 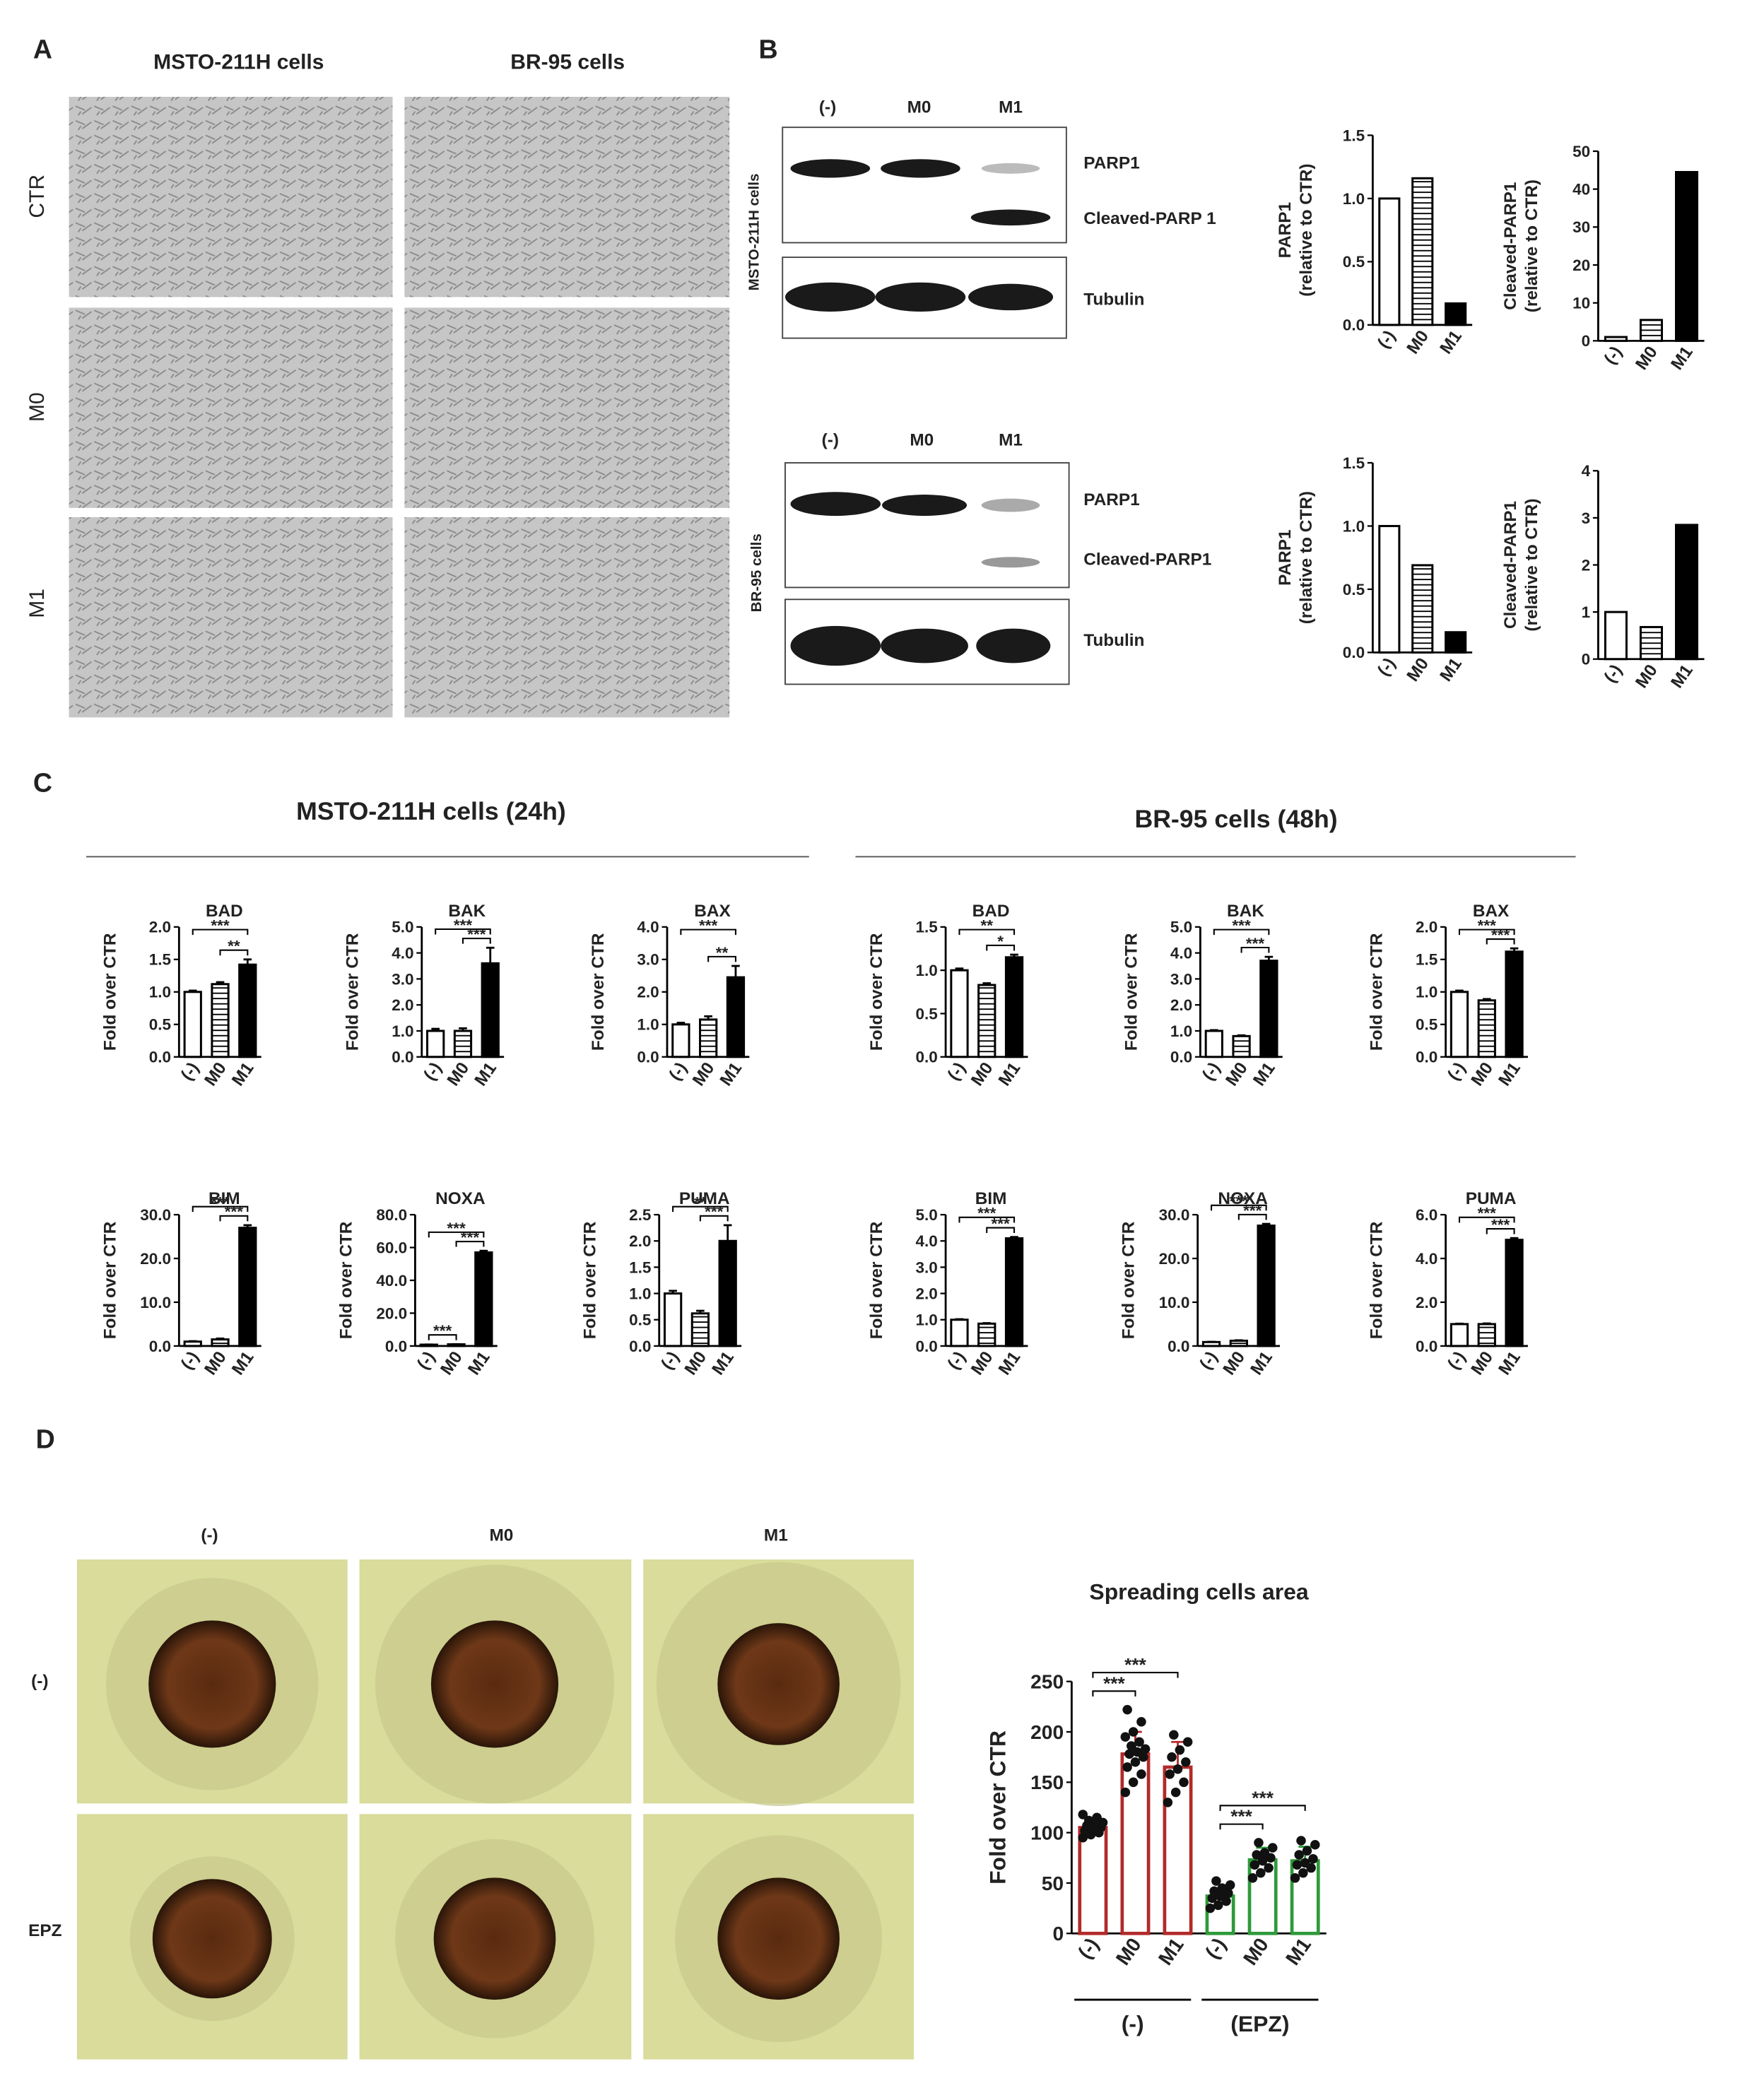 What do you see at coordinates (590, 1280) in the screenshot?
I see `y-axis-label: Fold over CTR` at bounding box center [590, 1280].